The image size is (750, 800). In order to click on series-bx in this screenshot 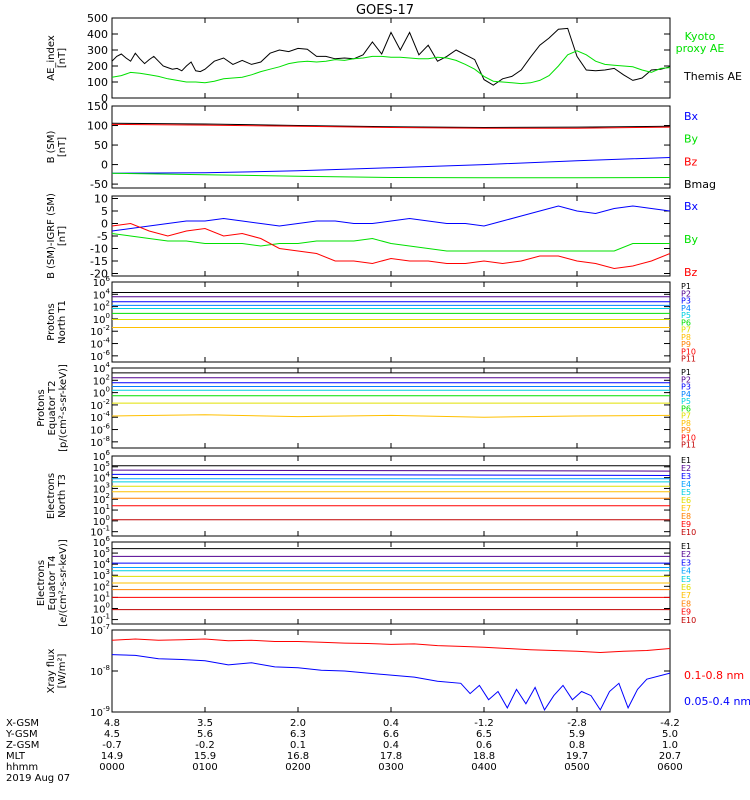, I will do `click(391, 218)`.